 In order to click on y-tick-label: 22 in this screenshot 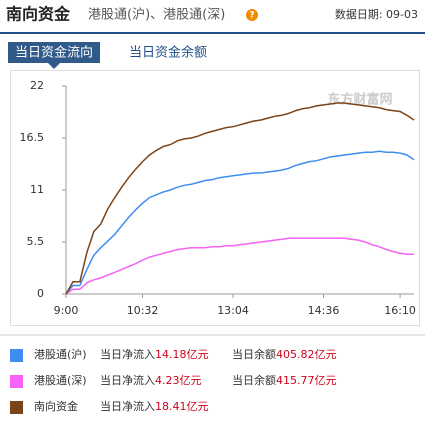, I will do `click(37, 85)`.